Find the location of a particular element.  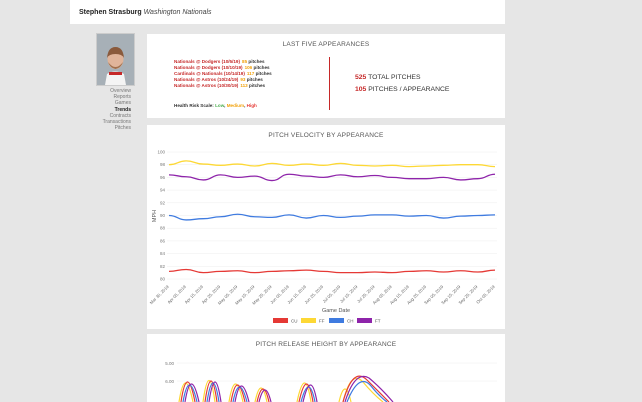

appearance-row: Nationals @ Dodgers (10/5/19) 85 pitches is located at coordinates (223, 62).